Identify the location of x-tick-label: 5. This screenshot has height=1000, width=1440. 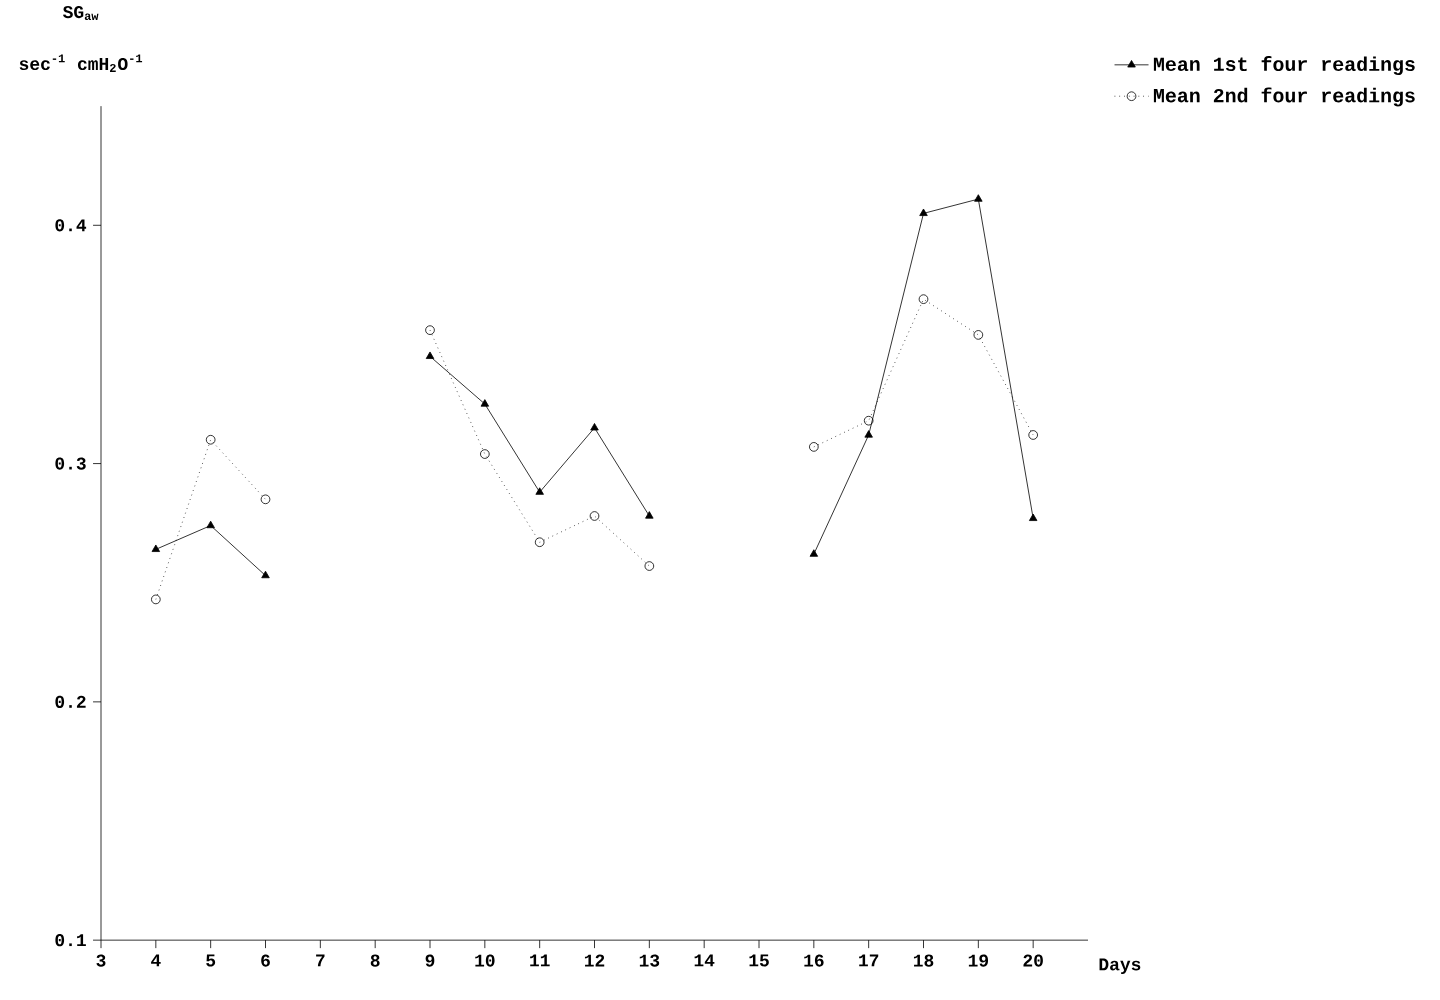
(211, 960).